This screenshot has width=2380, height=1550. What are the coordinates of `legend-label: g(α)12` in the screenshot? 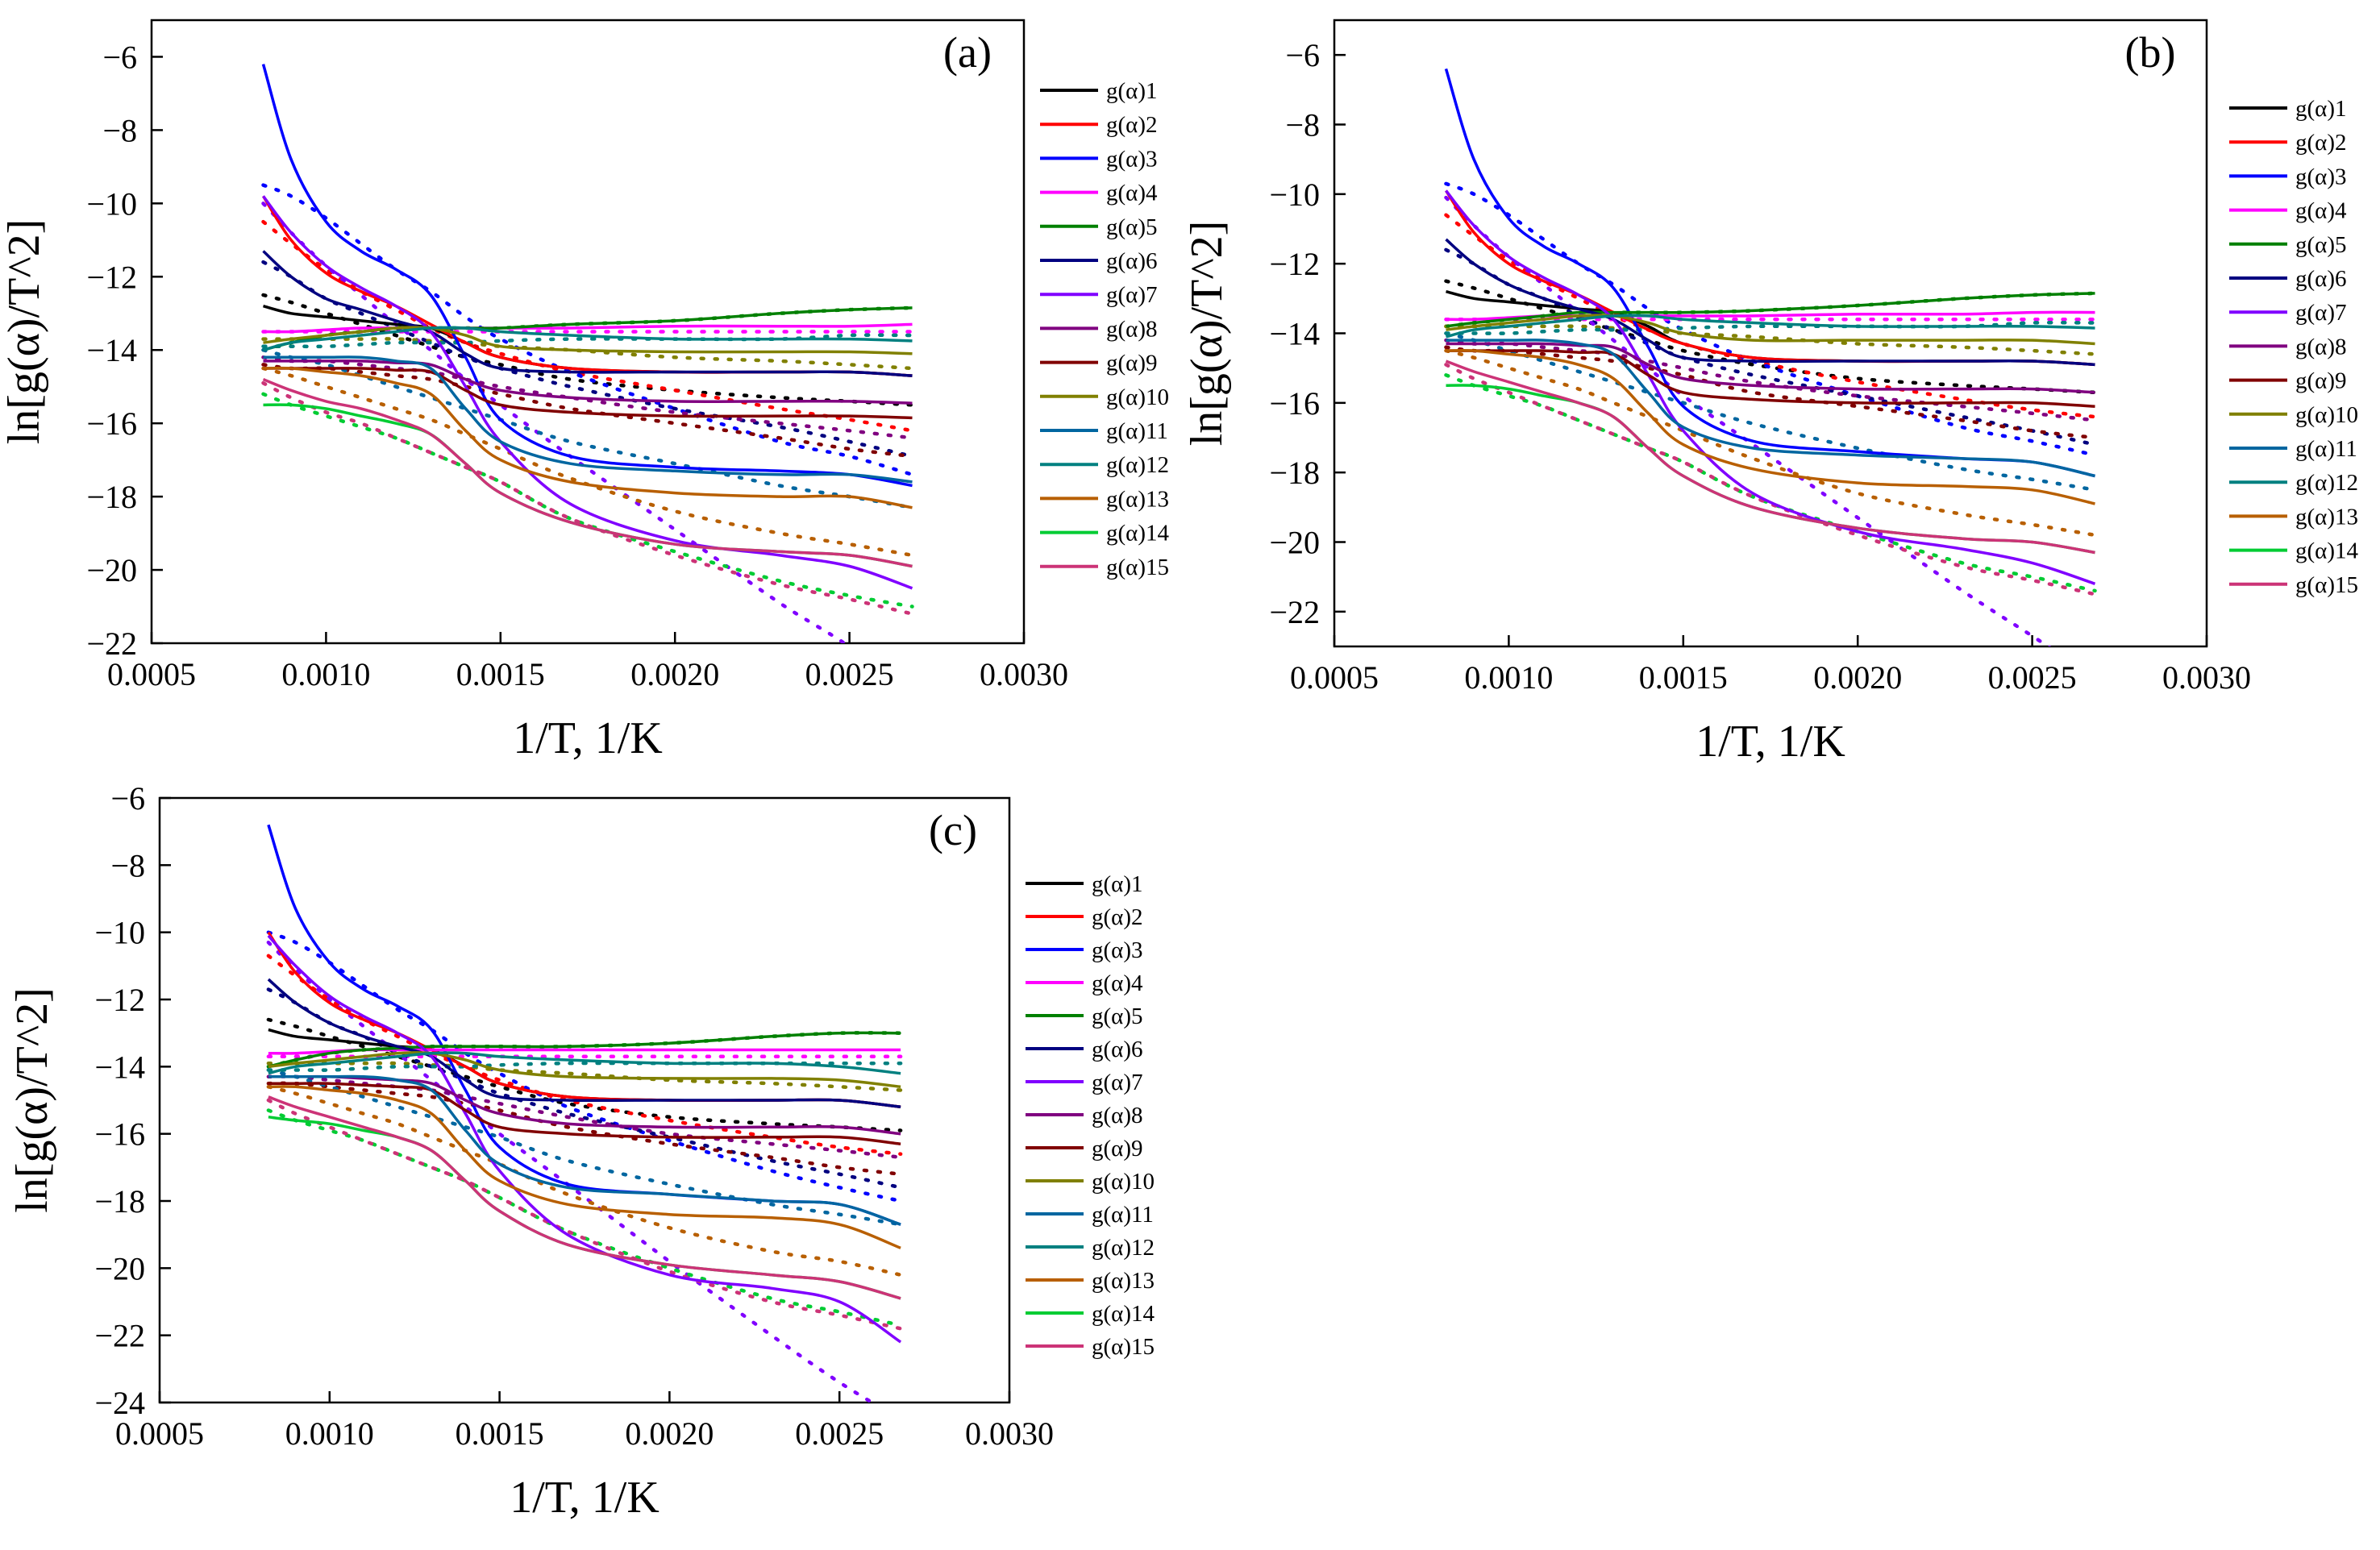 It's located at (1123, 1248).